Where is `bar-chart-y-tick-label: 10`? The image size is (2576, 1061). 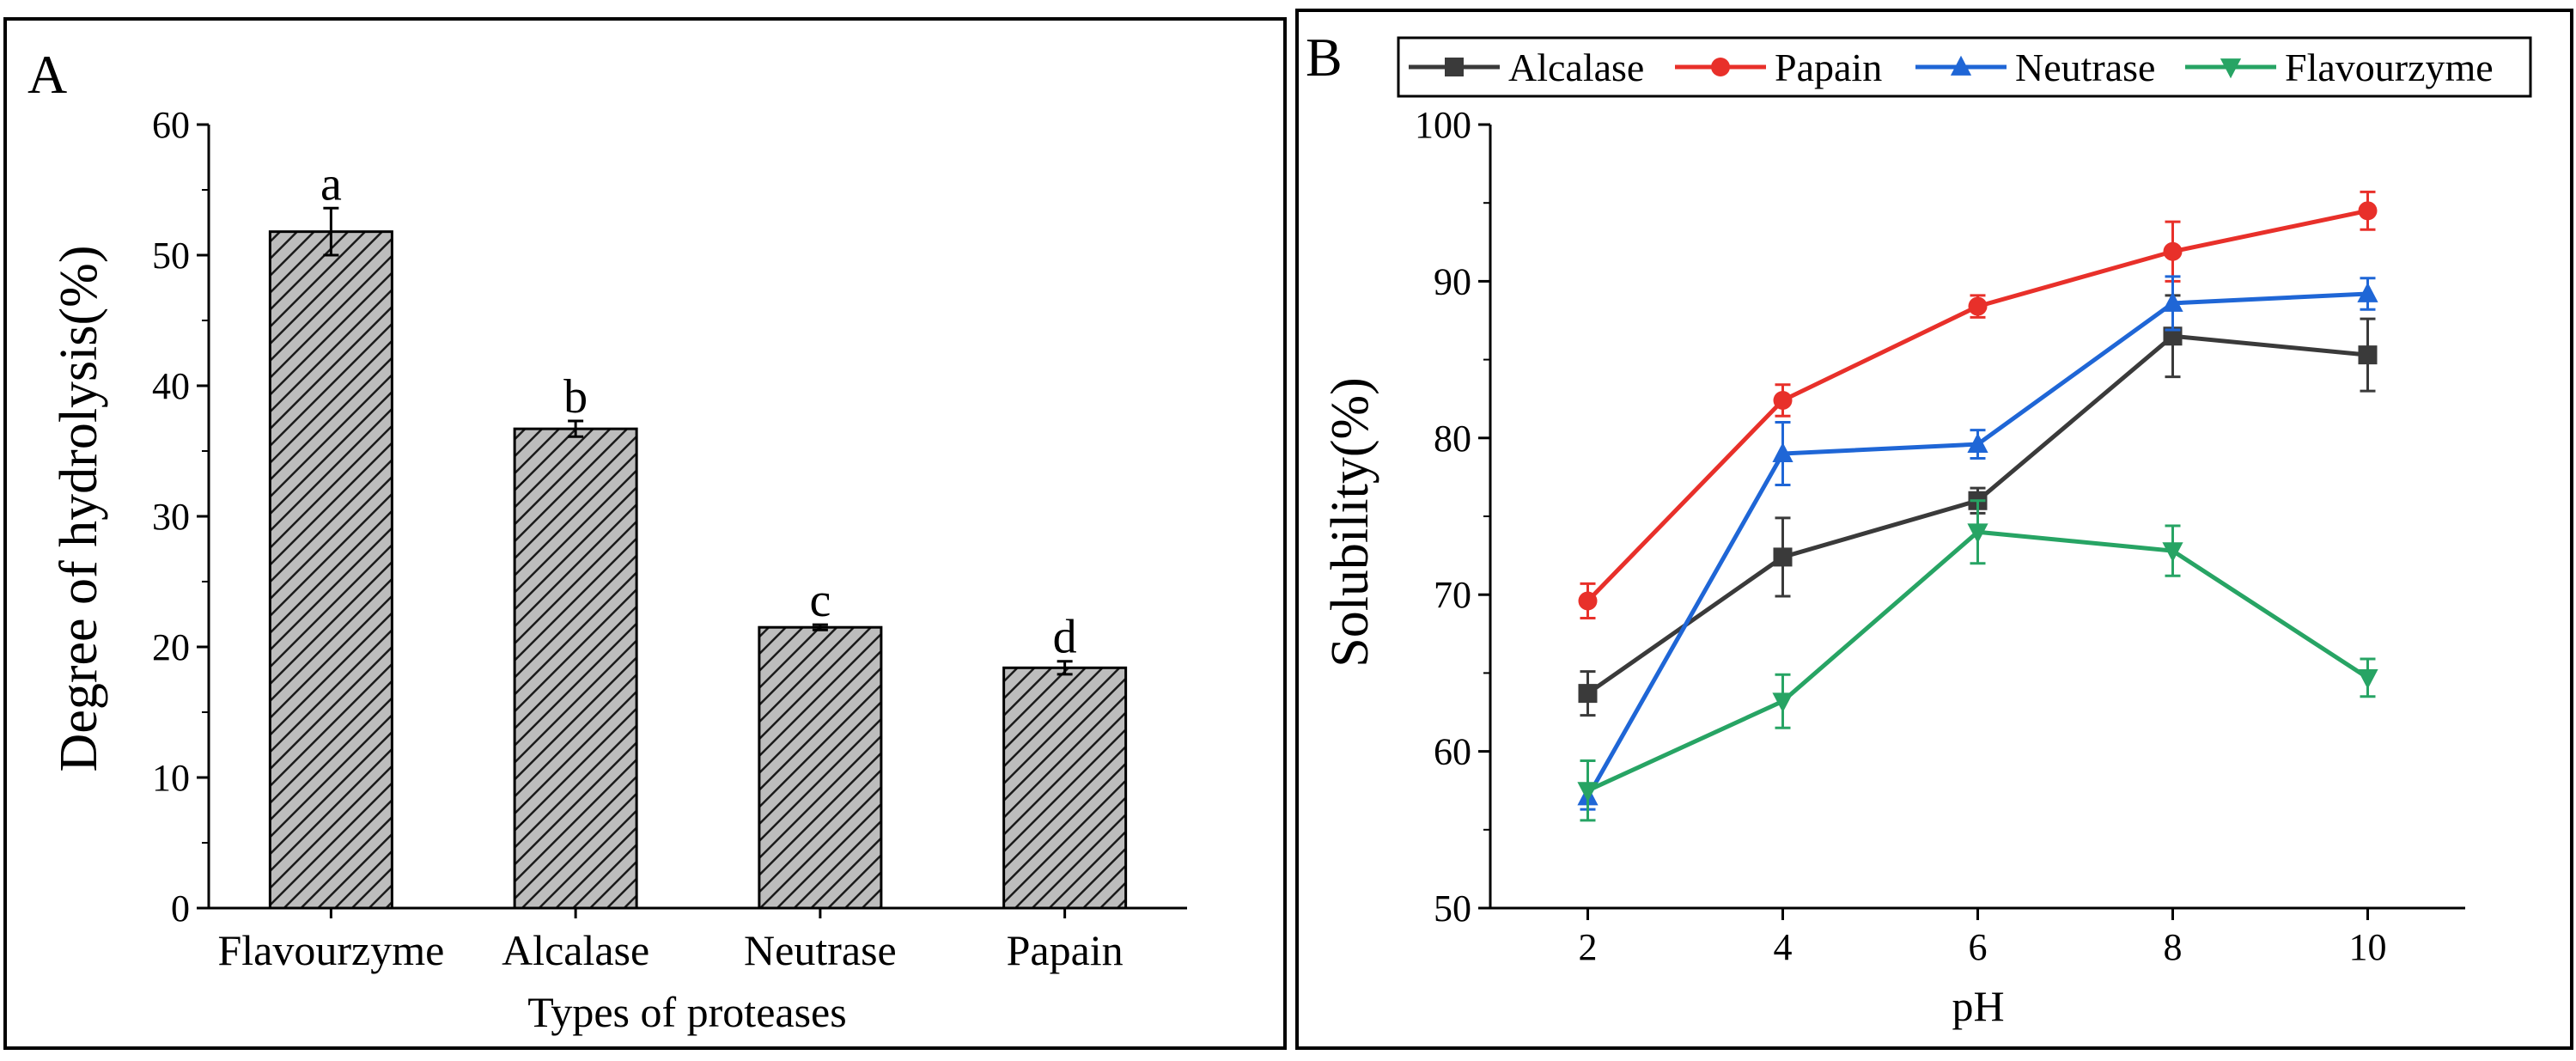
bar-chart-y-tick-label: 10 is located at coordinates (171, 778).